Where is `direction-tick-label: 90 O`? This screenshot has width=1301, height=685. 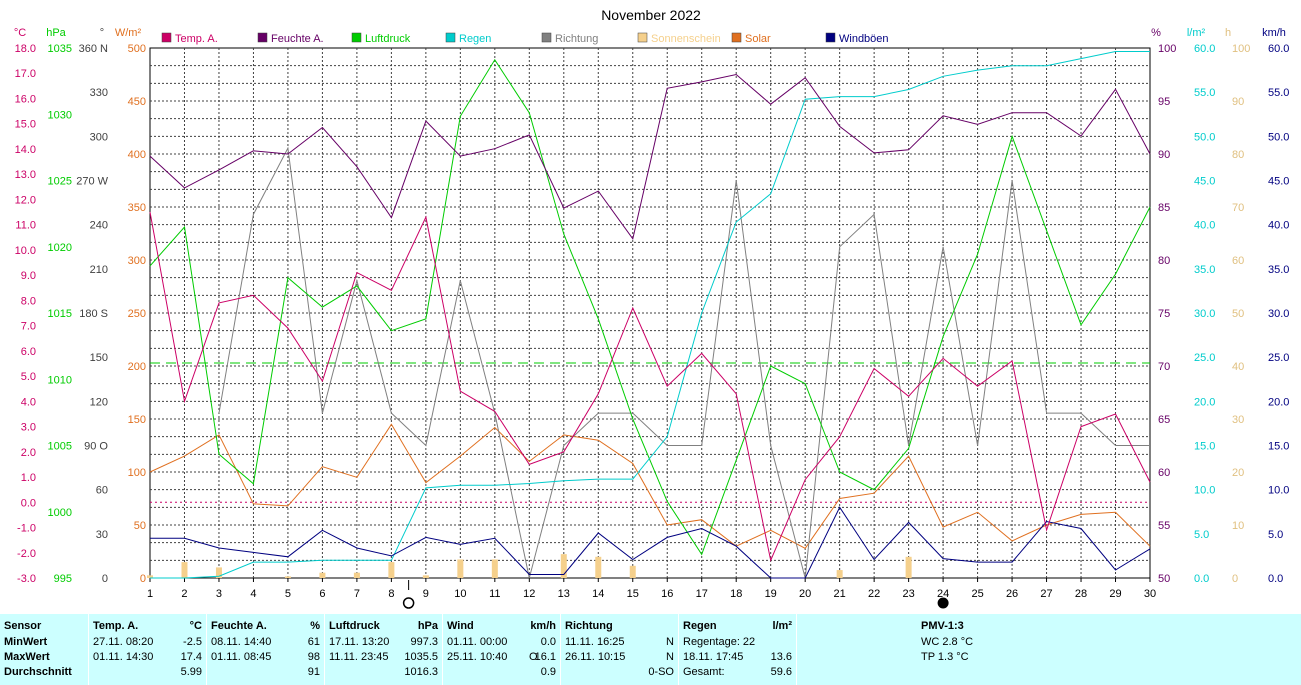 direction-tick-label: 90 O is located at coordinates (96, 447).